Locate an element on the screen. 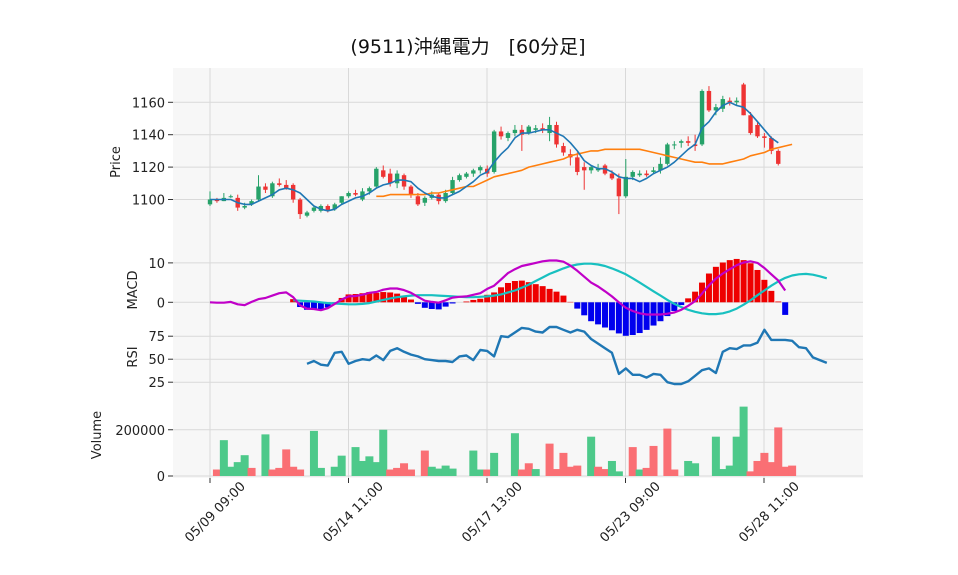 This screenshot has height=575, width=958. y-tick-label: 1120 is located at coordinates (148, 168).